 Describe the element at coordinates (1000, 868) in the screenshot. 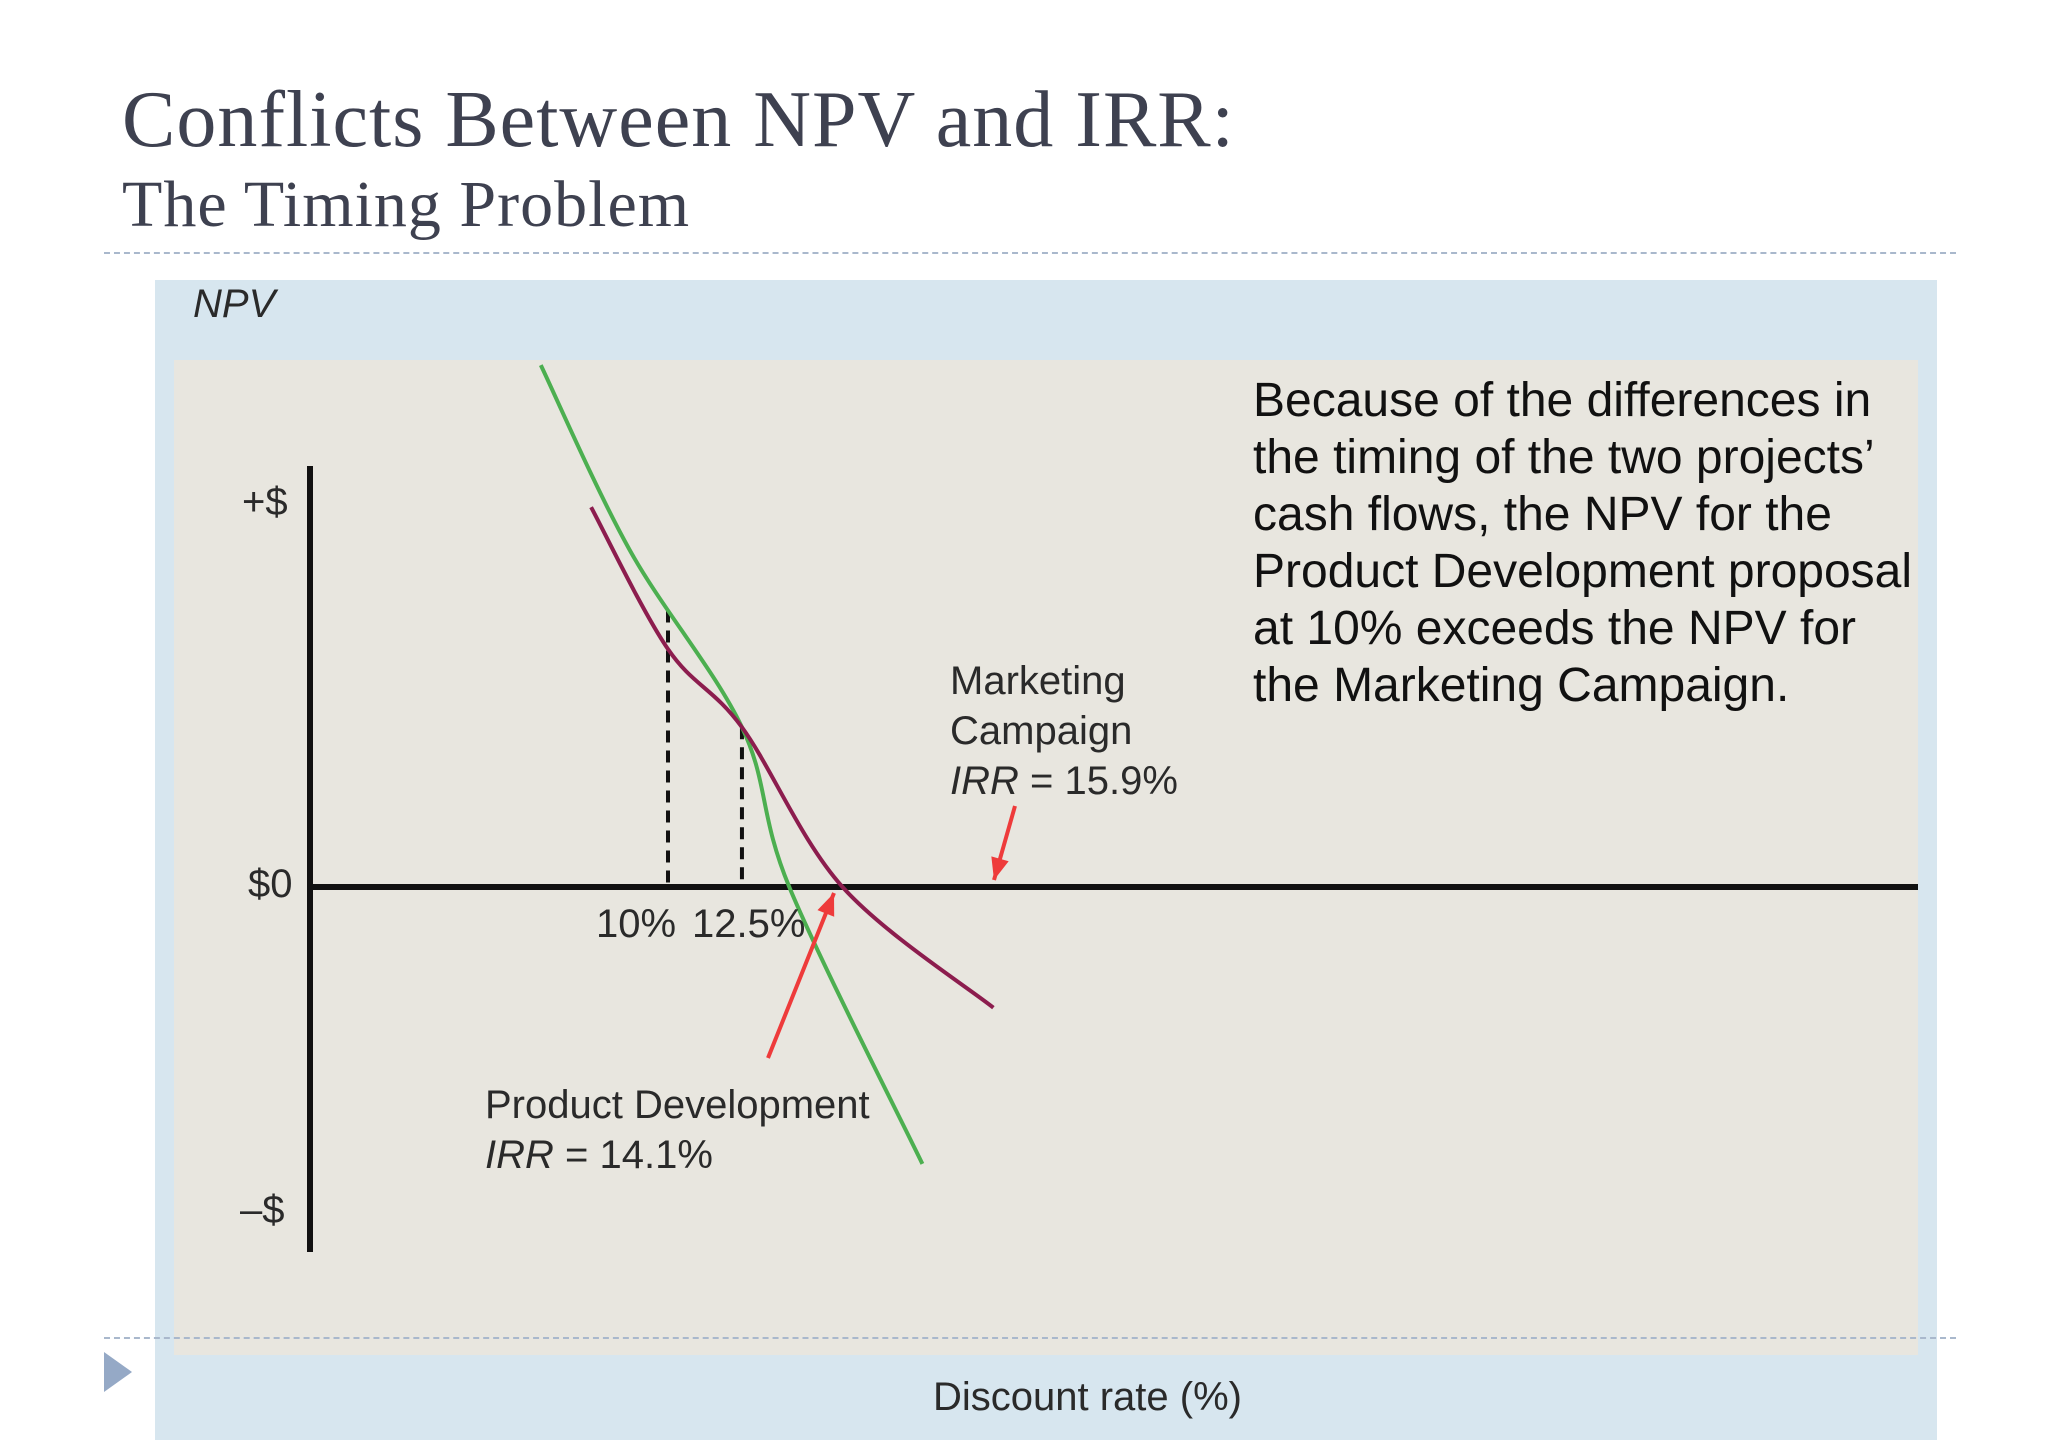

I see `marketing-irr-arrow-head` at that location.